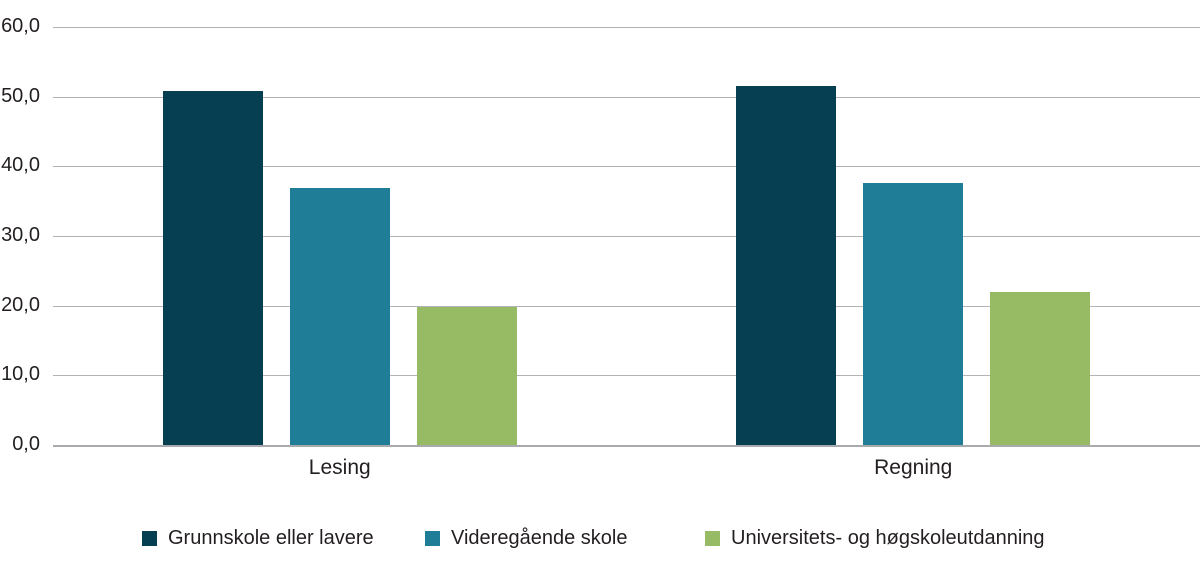 The image size is (1200, 564). Describe the element at coordinates (20, 26) in the screenshot. I see `y-axis-tick-label: 60,0` at that location.